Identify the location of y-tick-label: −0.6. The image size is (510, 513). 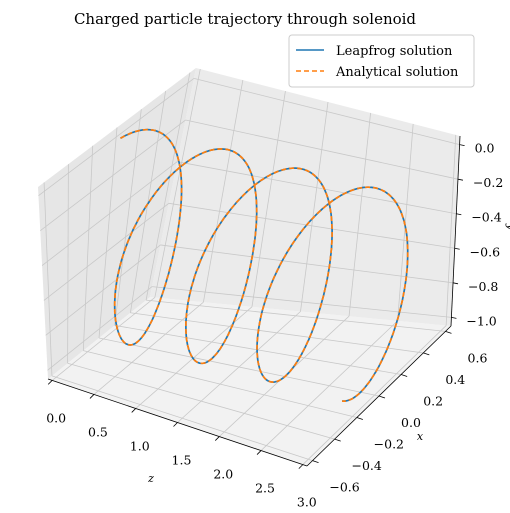
(485, 251).